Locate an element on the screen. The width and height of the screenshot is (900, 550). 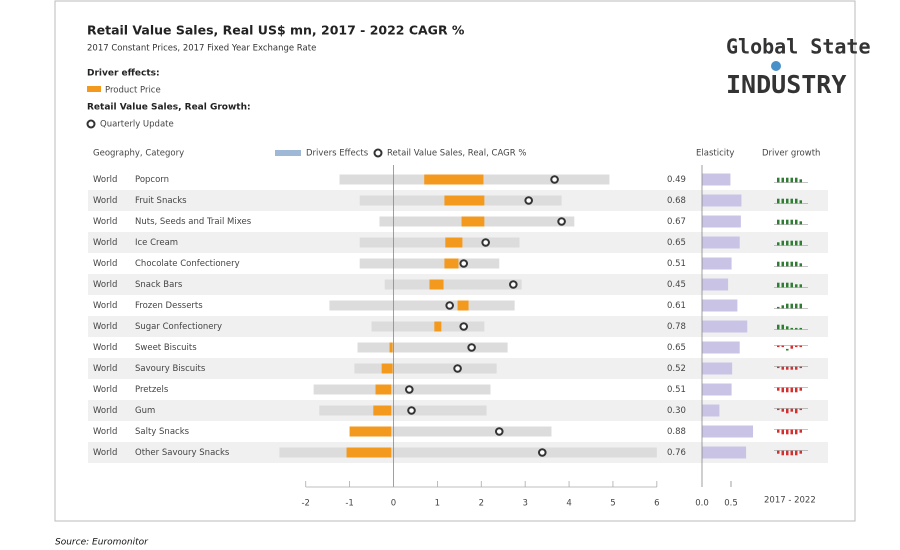
elasticity-label: 0.45 is located at coordinates (676, 285).